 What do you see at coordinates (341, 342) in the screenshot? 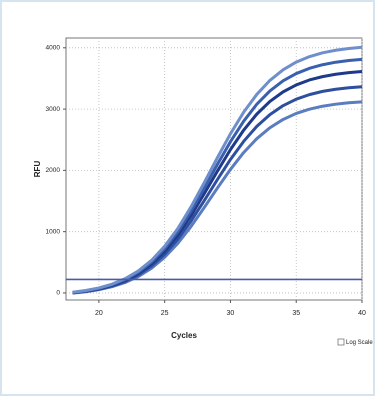
I see `log-scale-checkbox` at bounding box center [341, 342].